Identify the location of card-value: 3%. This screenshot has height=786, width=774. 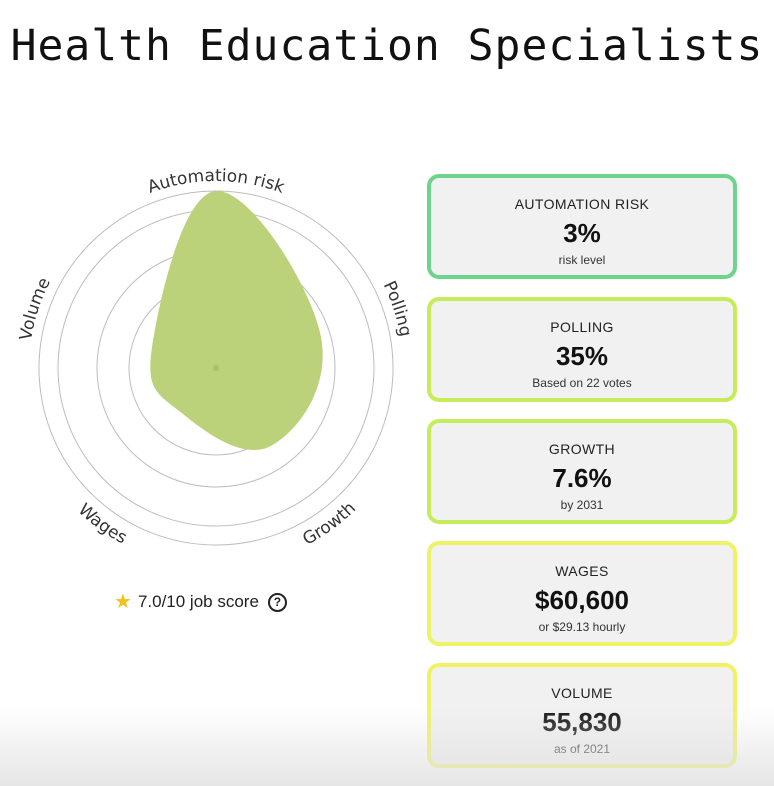
(582, 233).